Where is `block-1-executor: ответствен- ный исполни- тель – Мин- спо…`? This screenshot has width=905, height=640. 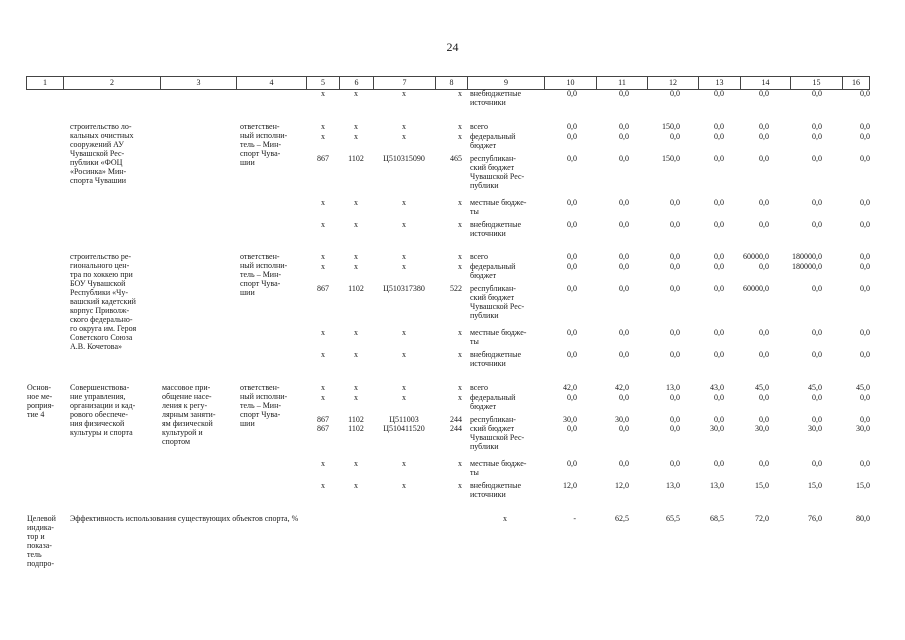 block-1-executor: ответствен- ный исполни- тель – Мин- спо… is located at coordinates (264, 144).